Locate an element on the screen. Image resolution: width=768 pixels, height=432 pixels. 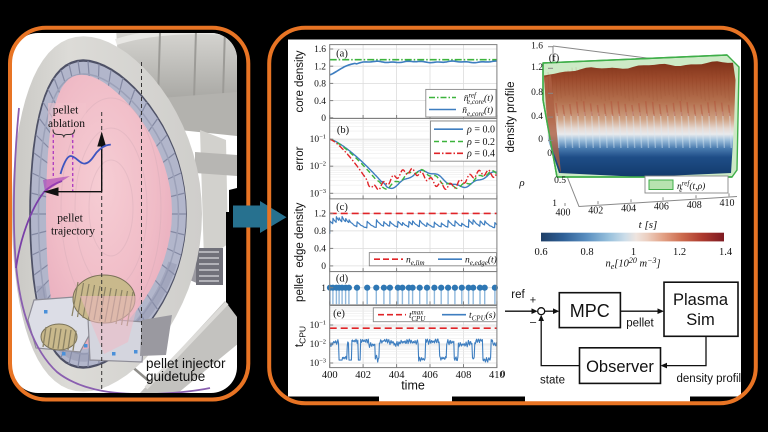
svg-text: (c) is located at coordinates (342, 207).